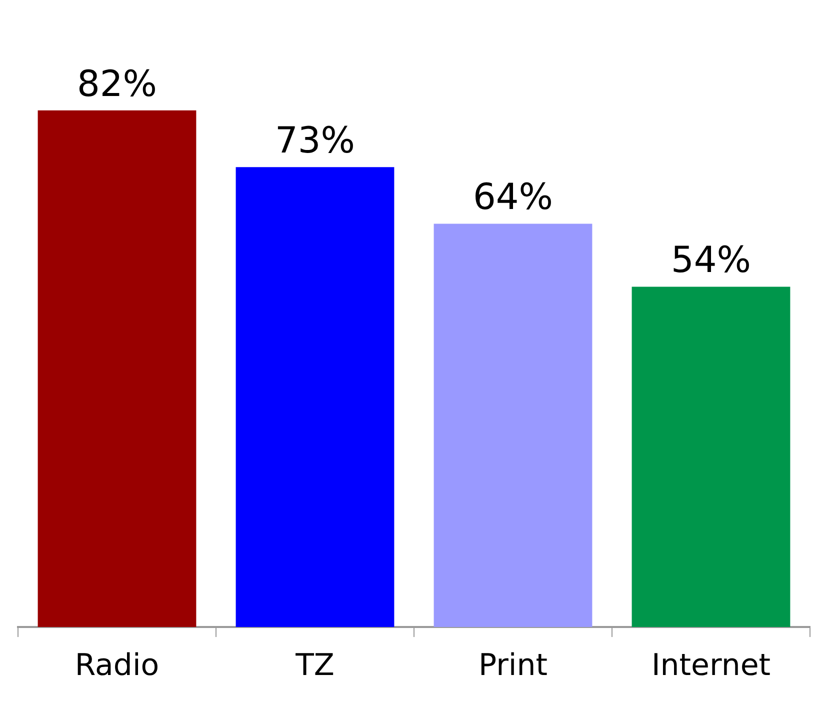  Describe the element at coordinates (117, 665) in the screenshot. I see `x-tick-label: Radio` at that location.